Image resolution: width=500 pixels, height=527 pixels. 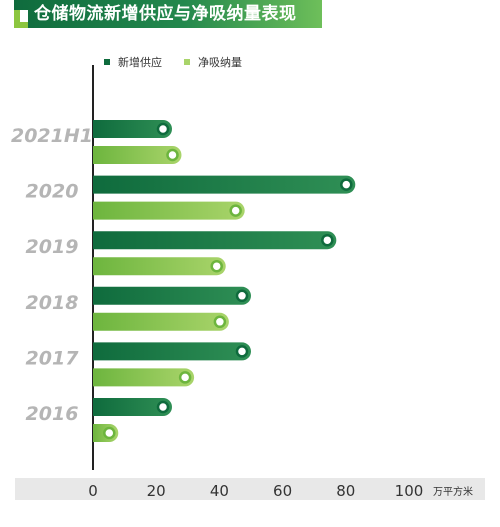 What do you see at coordinates (409, 491) in the screenshot?
I see `x-tick-label: 100` at bounding box center [409, 491].